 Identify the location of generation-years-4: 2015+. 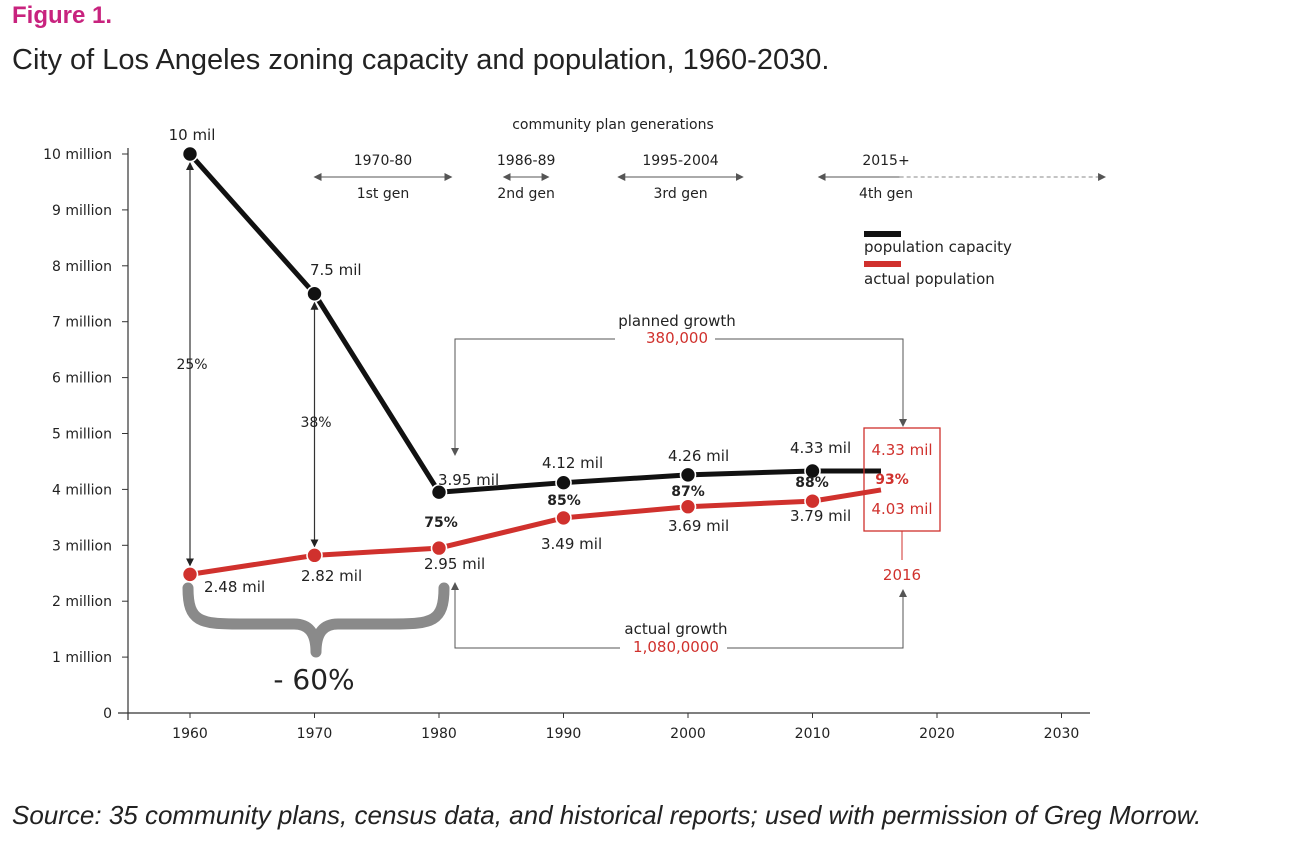
(885, 161).